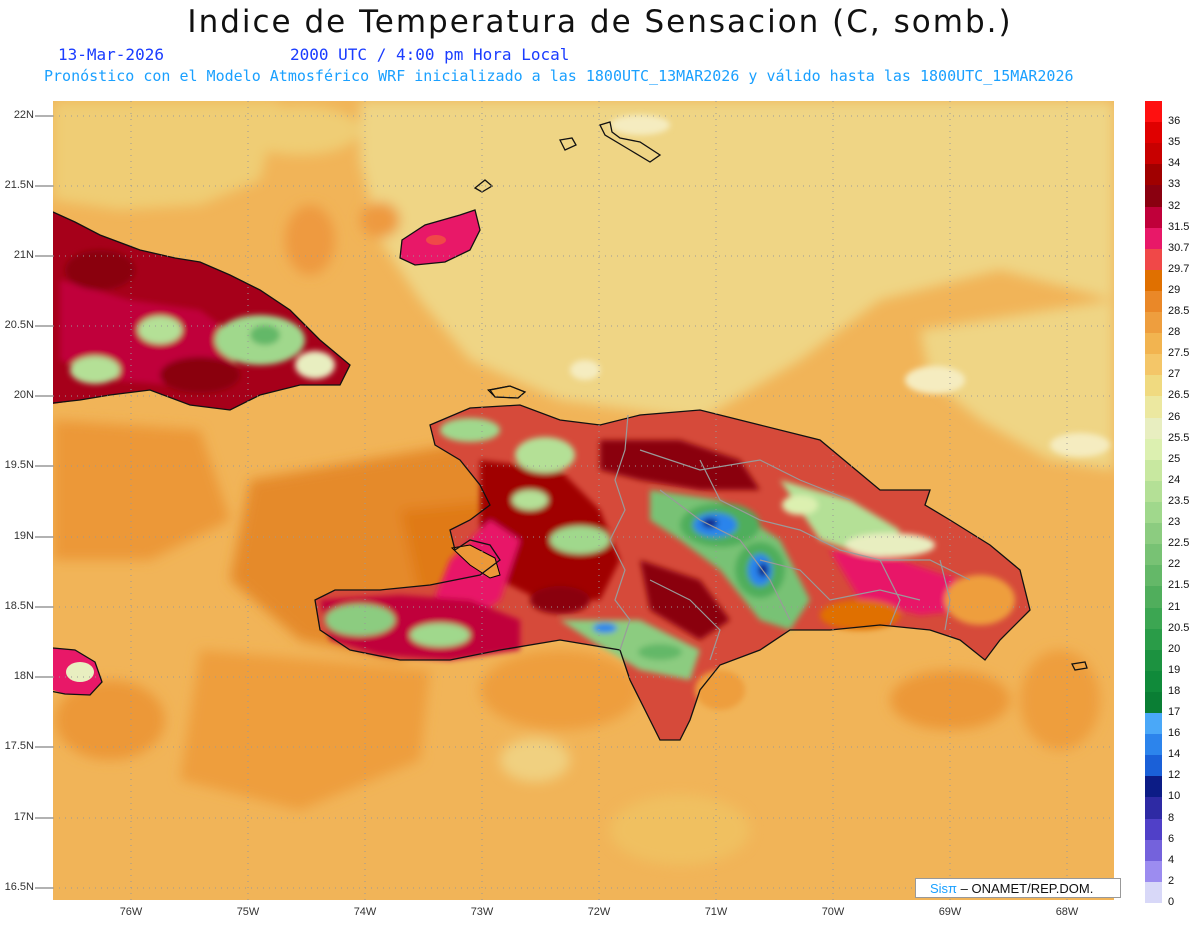 The image size is (1200, 927). What do you see at coordinates (1167, 303) in the screenshot?
I see `legend-entry: 28.5` at bounding box center [1167, 303].